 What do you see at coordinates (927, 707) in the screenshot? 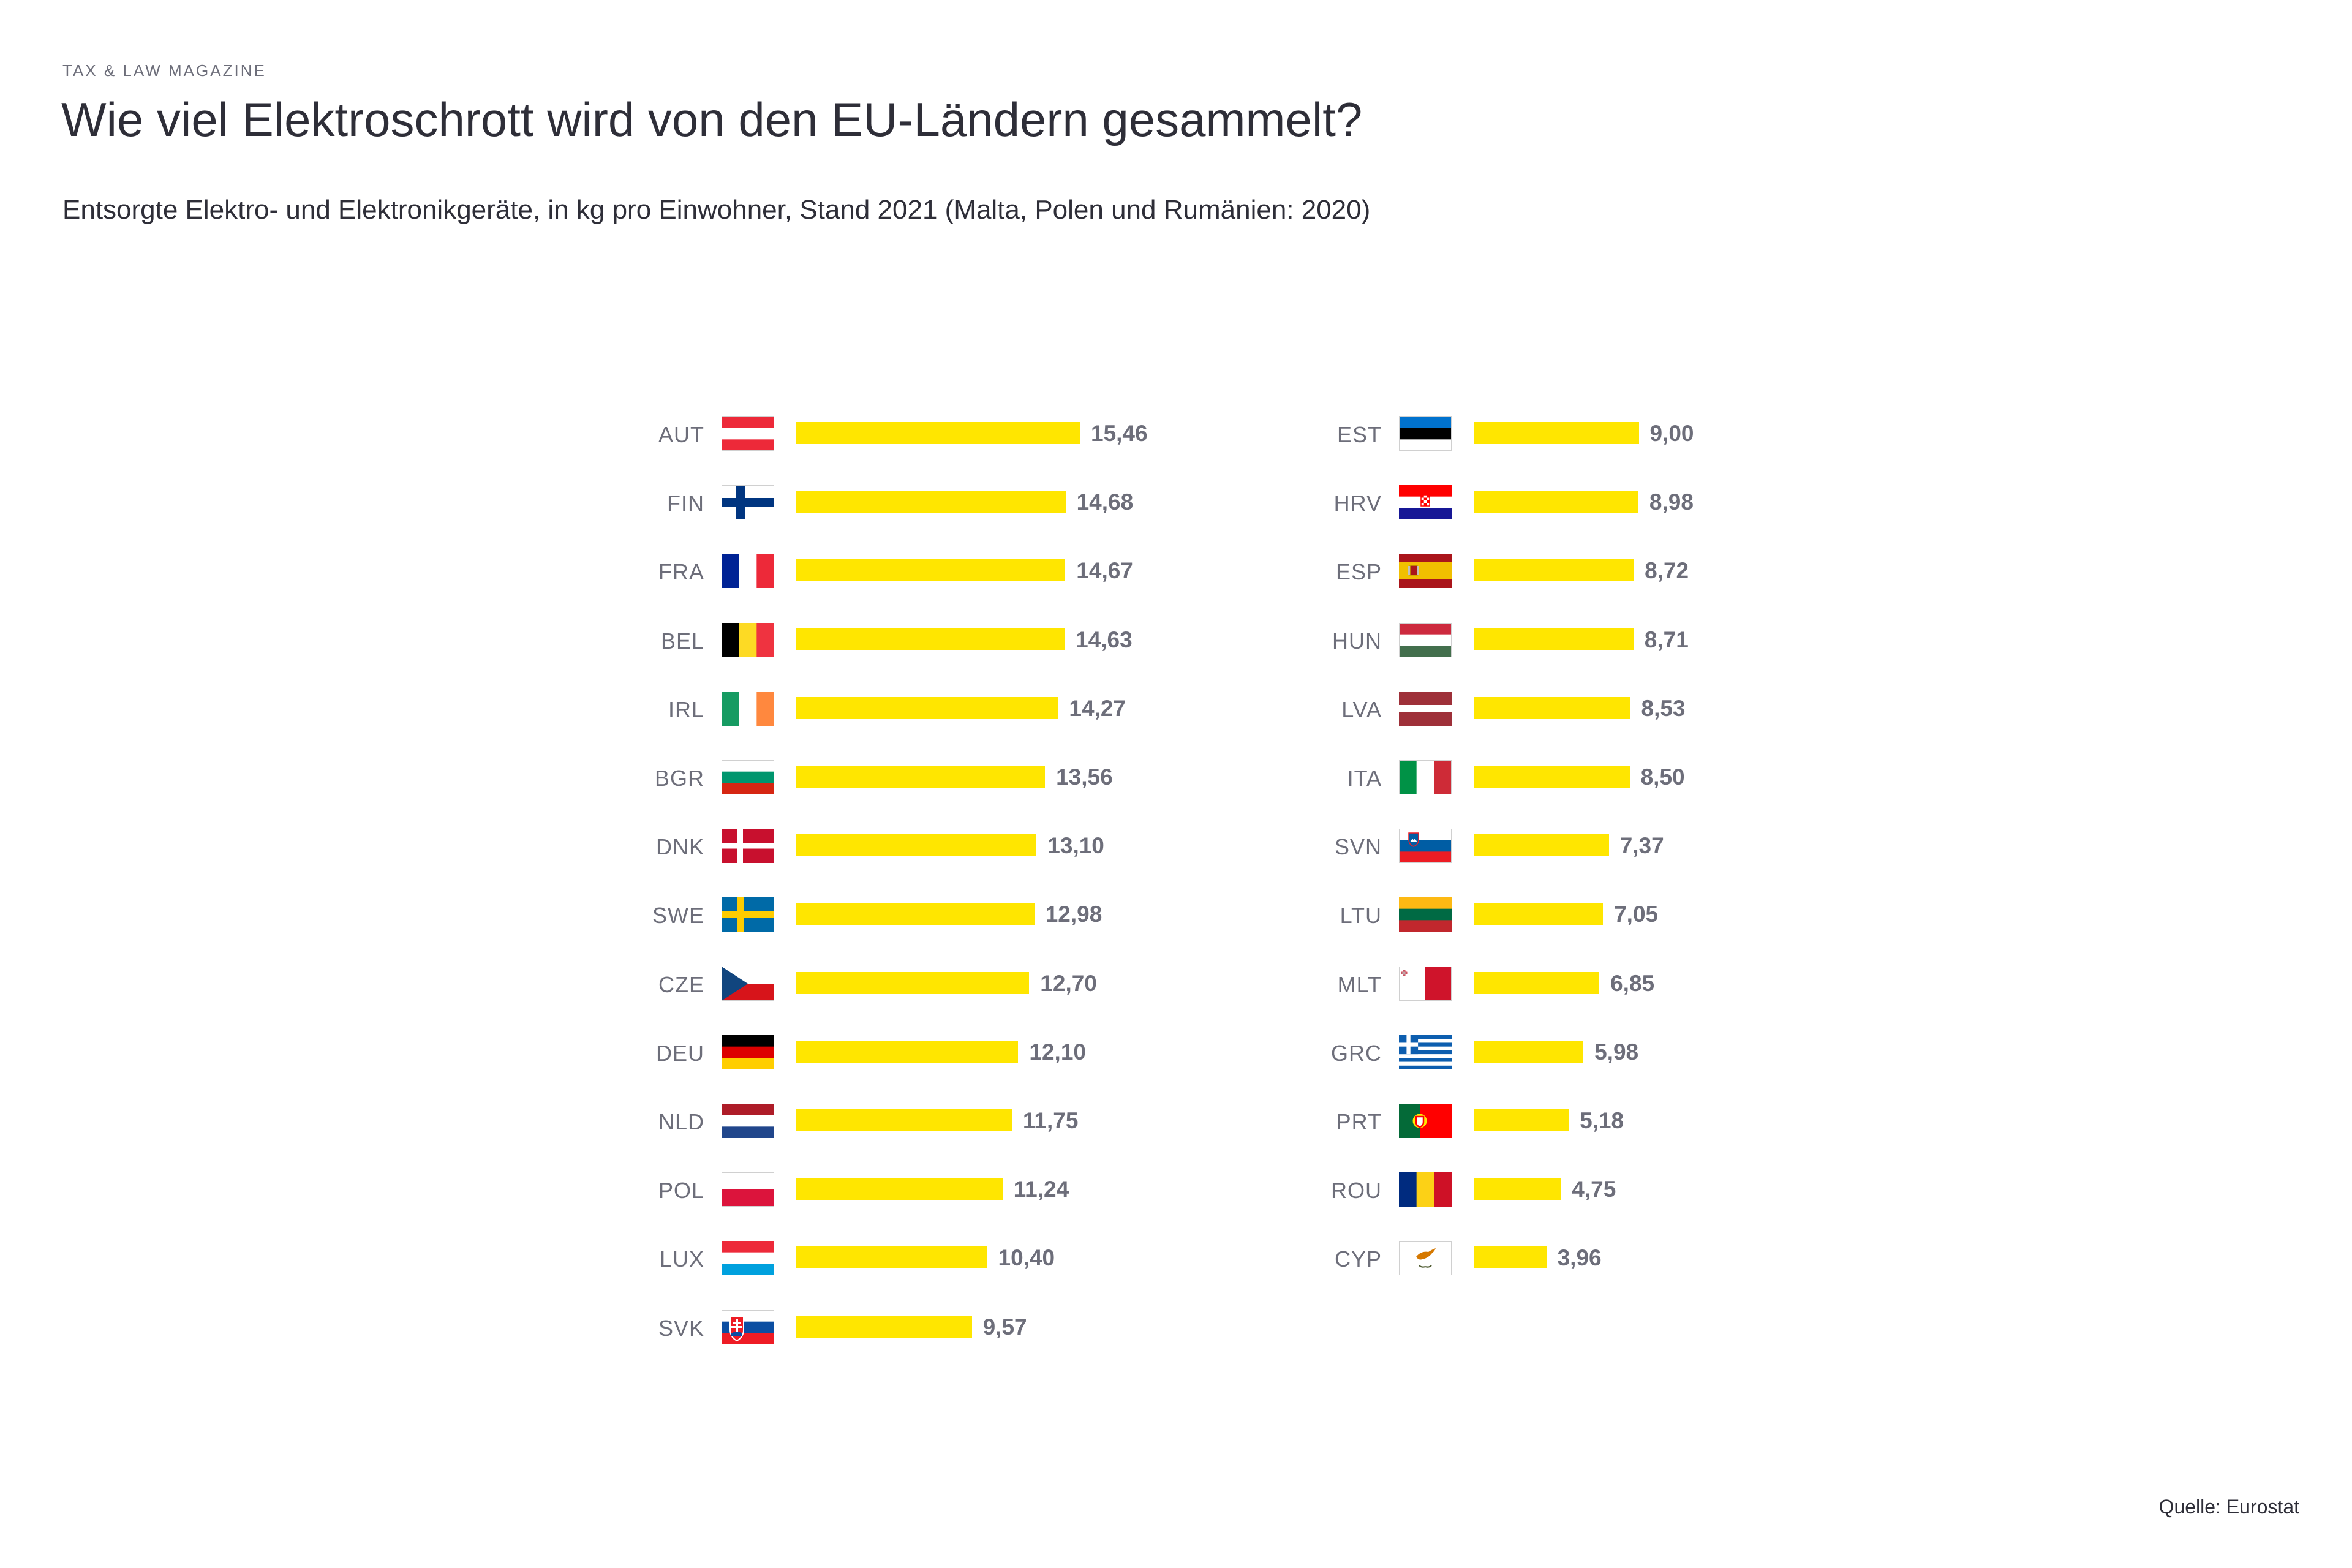
I see `bar-irl` at bounding box center [927, 707].